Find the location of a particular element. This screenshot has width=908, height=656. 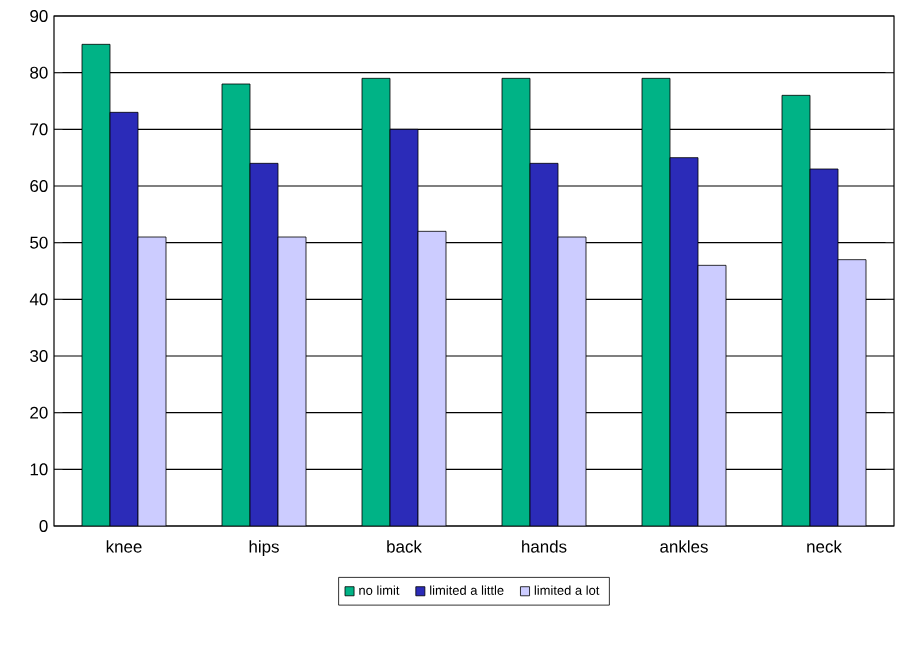

x-tick-label: neck is located at coordinates (824, 546).